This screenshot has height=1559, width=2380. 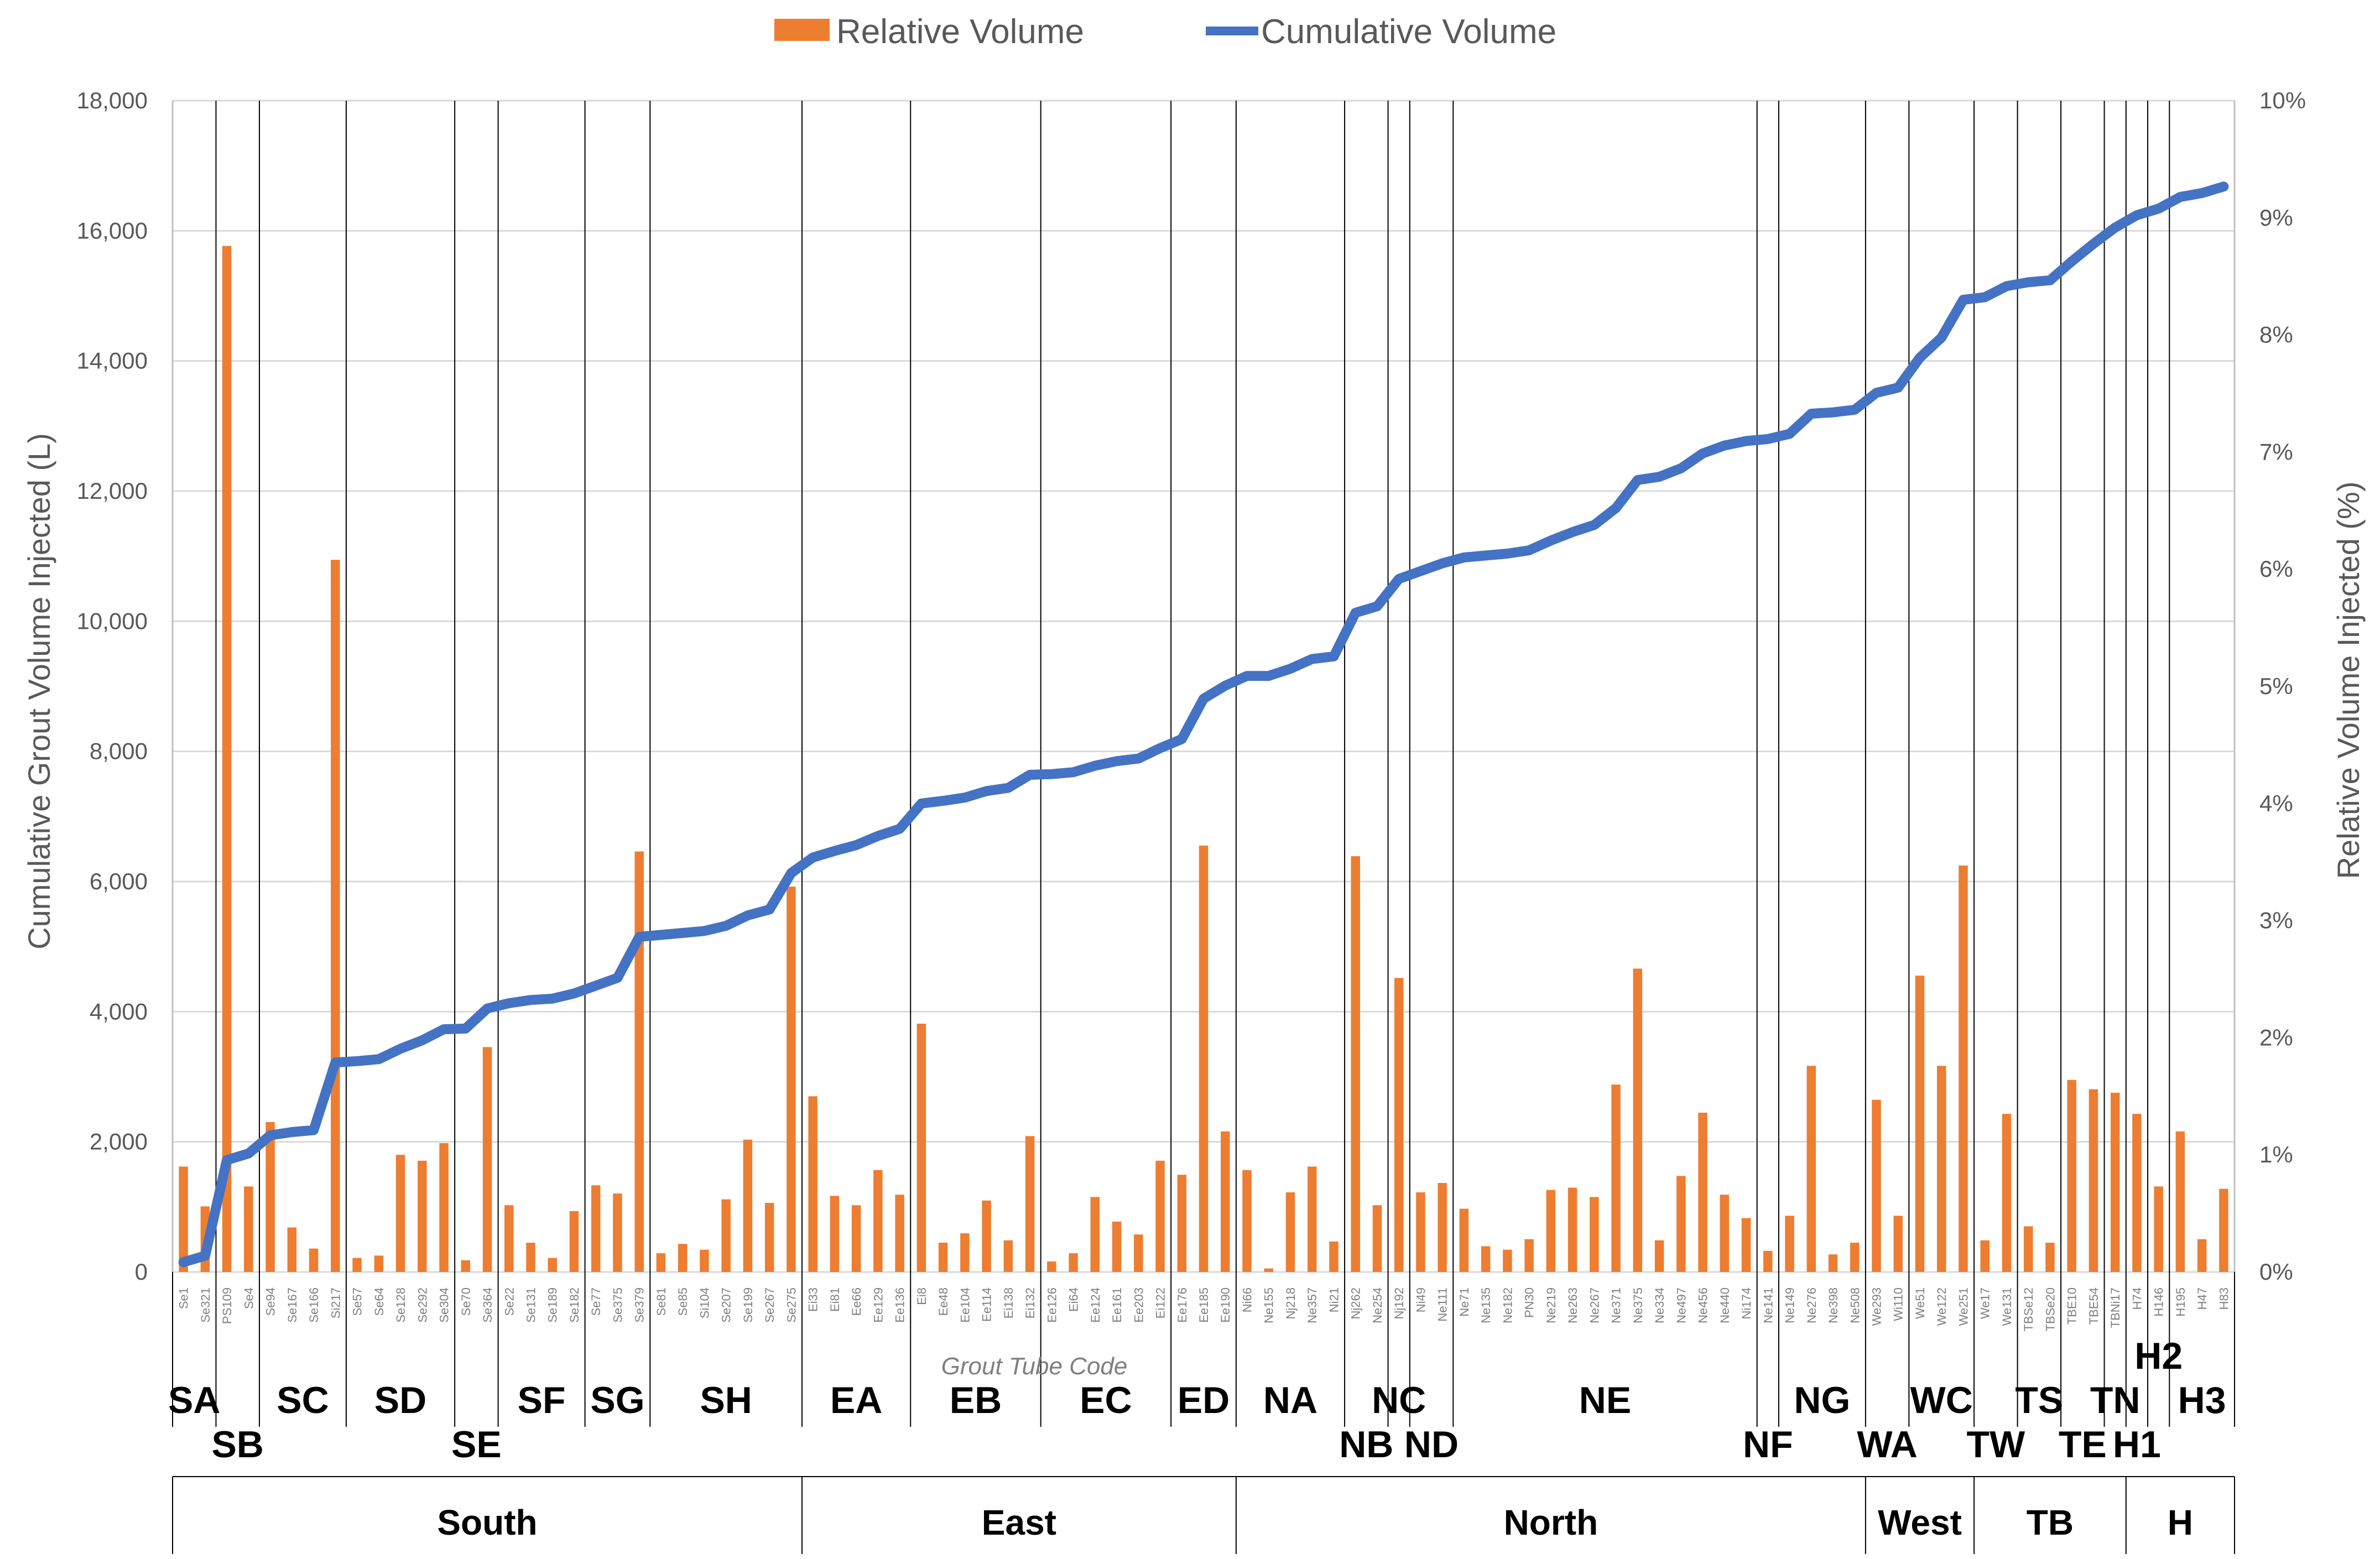 I want to click on category-tick-label: Se70, so click(x=466, y=1302).